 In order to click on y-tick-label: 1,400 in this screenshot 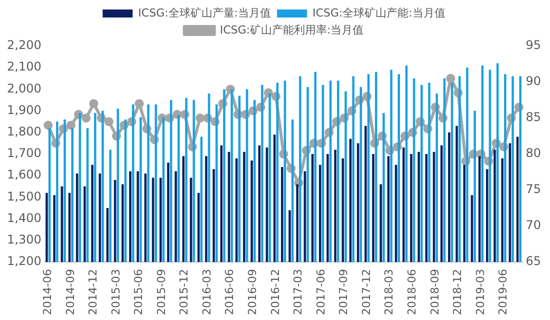, I will do `click(24, 217)`.